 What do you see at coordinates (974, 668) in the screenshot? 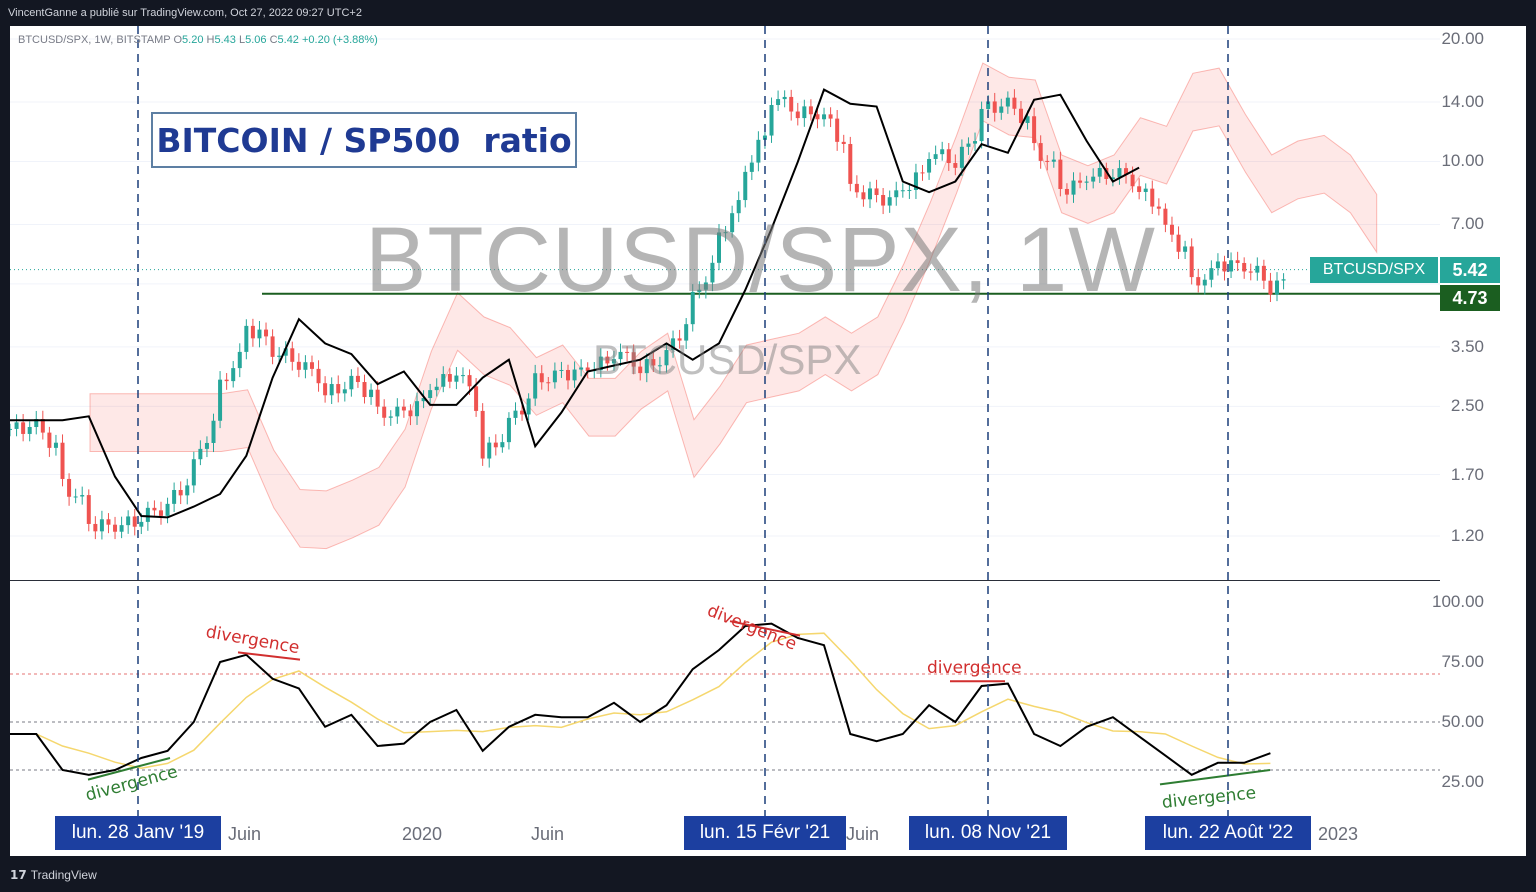
I see `divergence-label: divergence` at bounding box center [974, 668].